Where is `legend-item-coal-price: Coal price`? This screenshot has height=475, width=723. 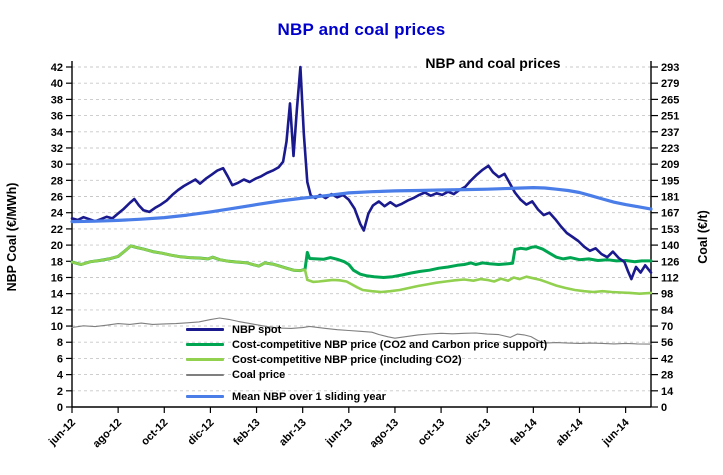
legend-item-coal-price: Coal price is located at coordinates (366, 374).